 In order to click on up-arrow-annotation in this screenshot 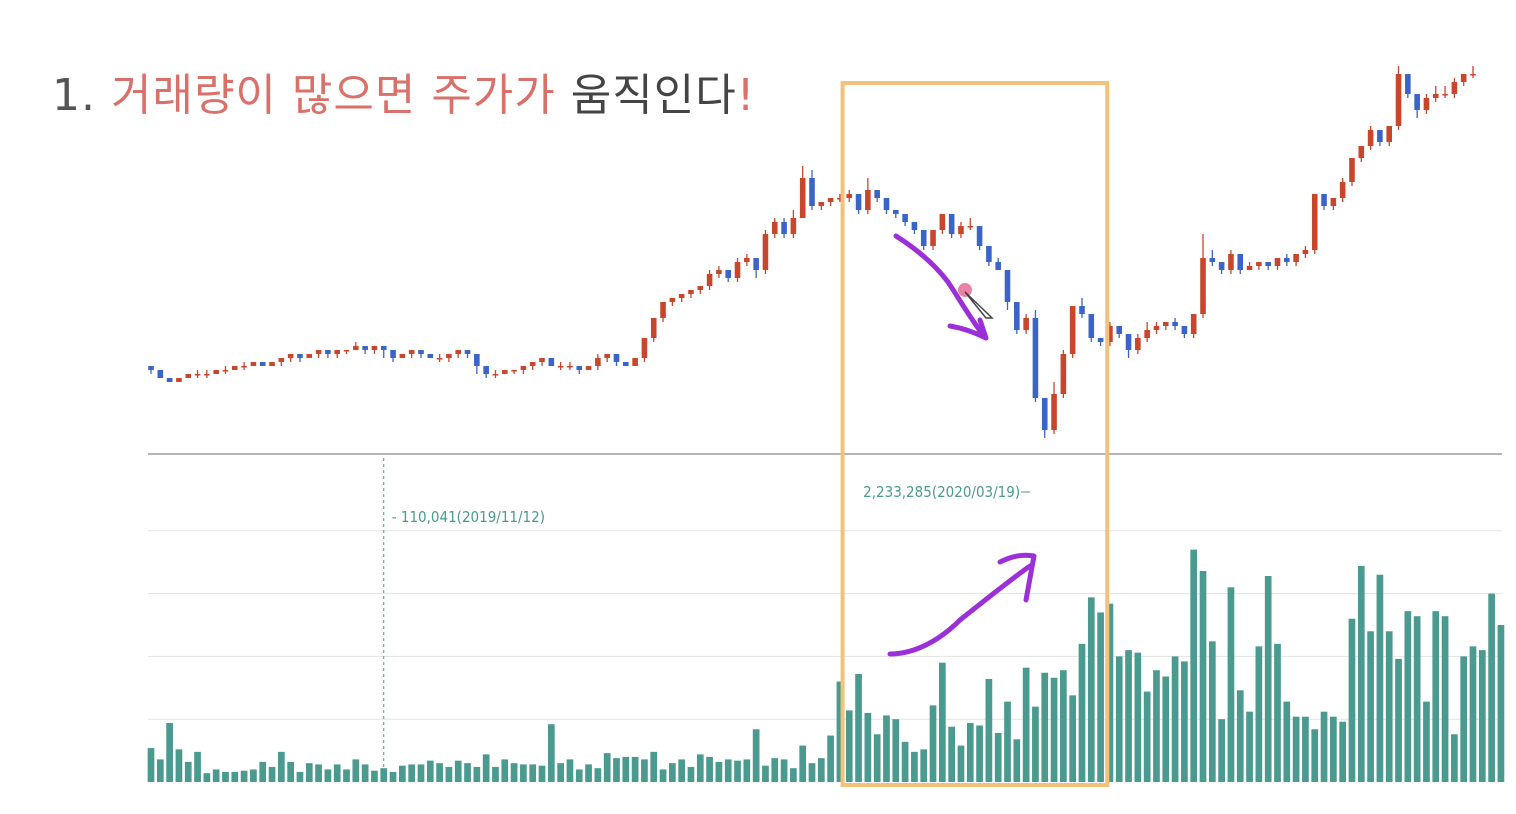, I will do `click(962, 604)`.